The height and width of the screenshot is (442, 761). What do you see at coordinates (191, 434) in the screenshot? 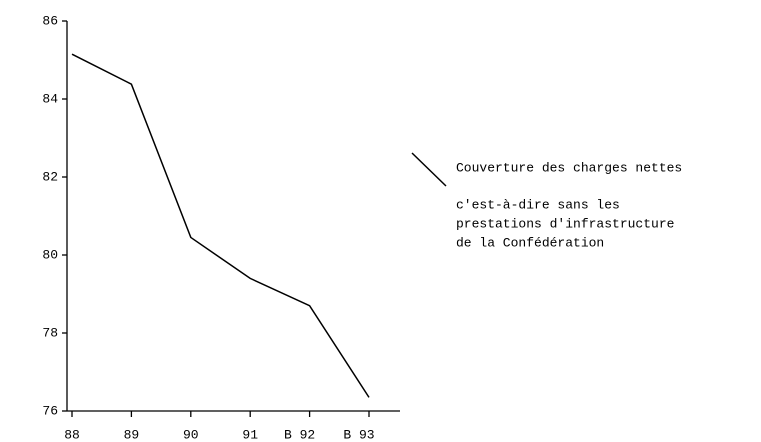
I see `x-tick-label: 90` at bounding box center [191, 434].